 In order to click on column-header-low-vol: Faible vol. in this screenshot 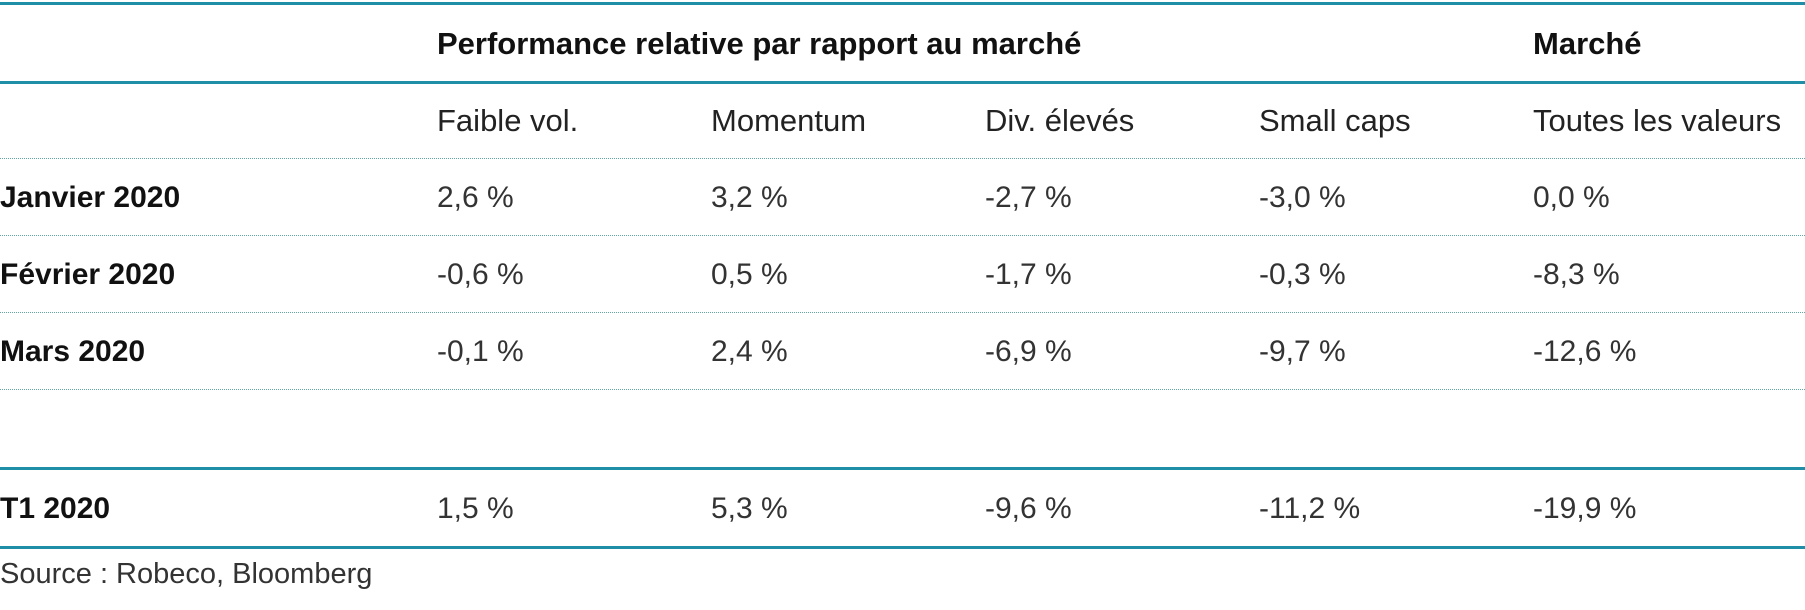, I will do `click(508, 120)`.